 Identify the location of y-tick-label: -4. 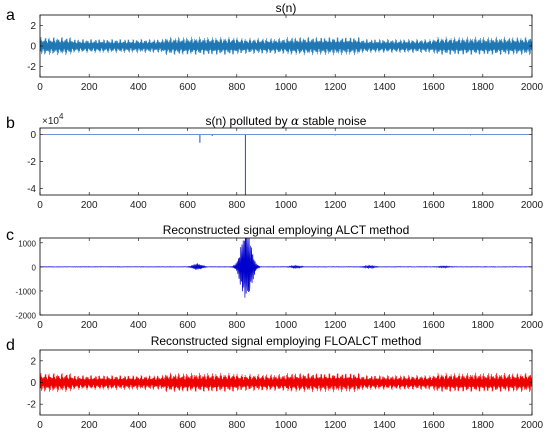
(31, 189).